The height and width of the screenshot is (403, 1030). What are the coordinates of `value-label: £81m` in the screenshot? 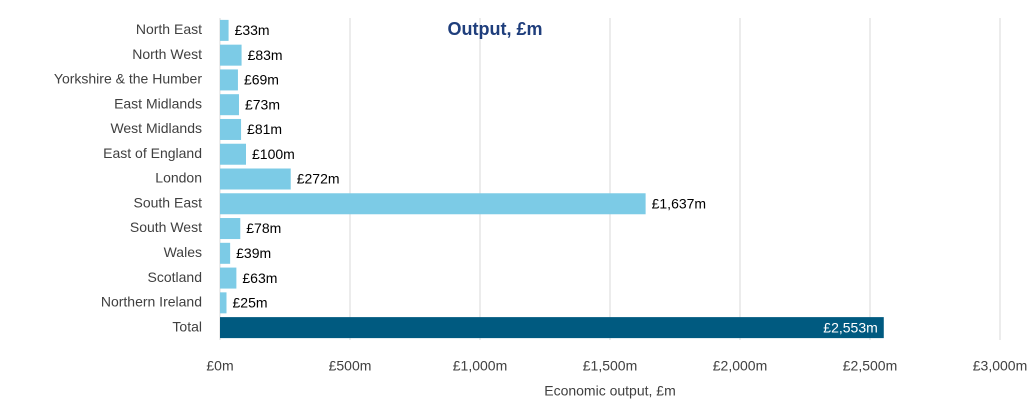 It's located at (264, 129).